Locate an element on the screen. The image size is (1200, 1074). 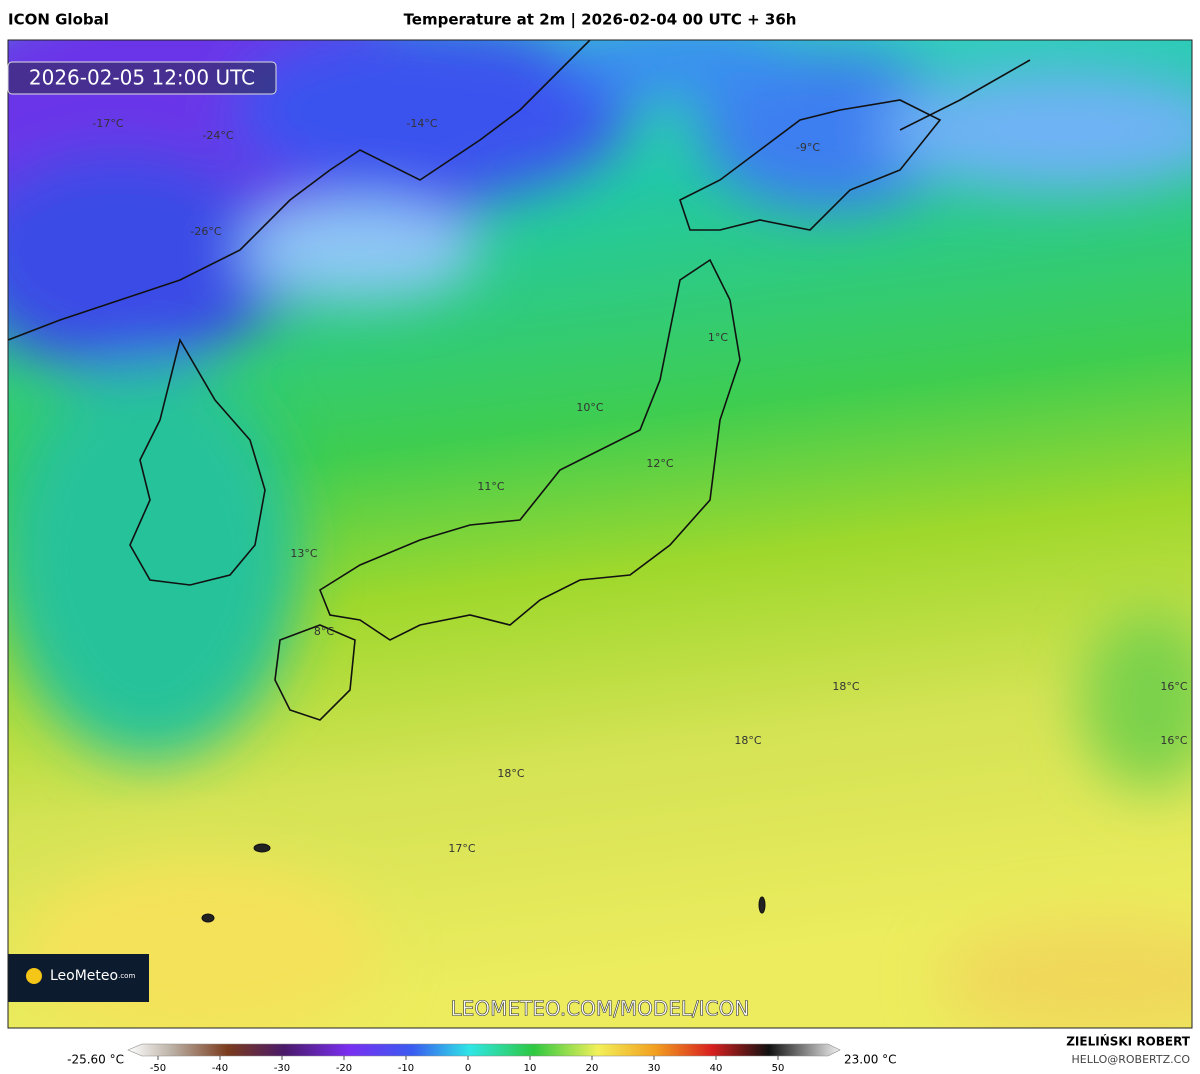
colorbar-tick-label: -10 is located at coordinates (406, 1068).